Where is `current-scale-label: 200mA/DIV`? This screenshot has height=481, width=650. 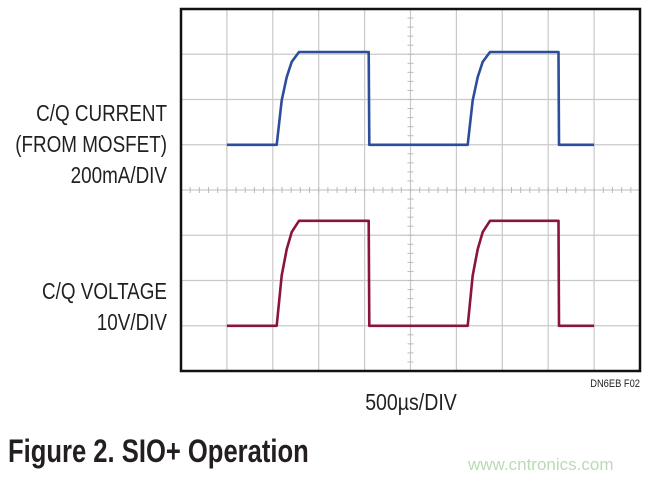
current-scale-label: 200mA/DIV is located at coordinates (119, 175).